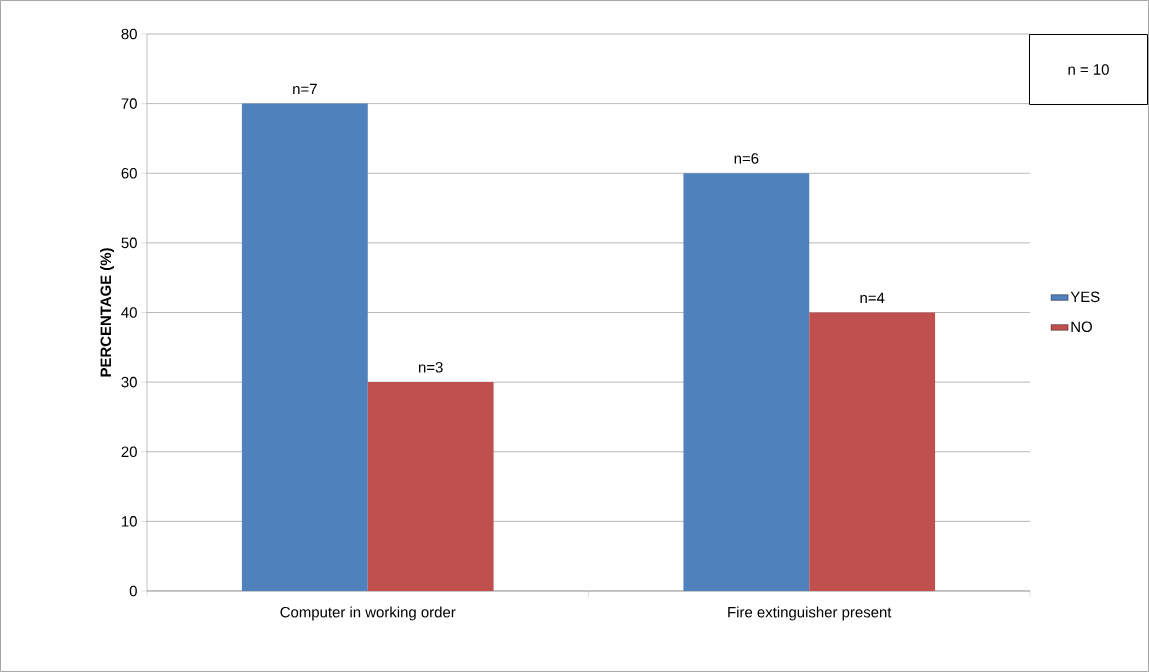 The image size is (1149, 672). I want to click on annotation: n=3, so click(430, 367).